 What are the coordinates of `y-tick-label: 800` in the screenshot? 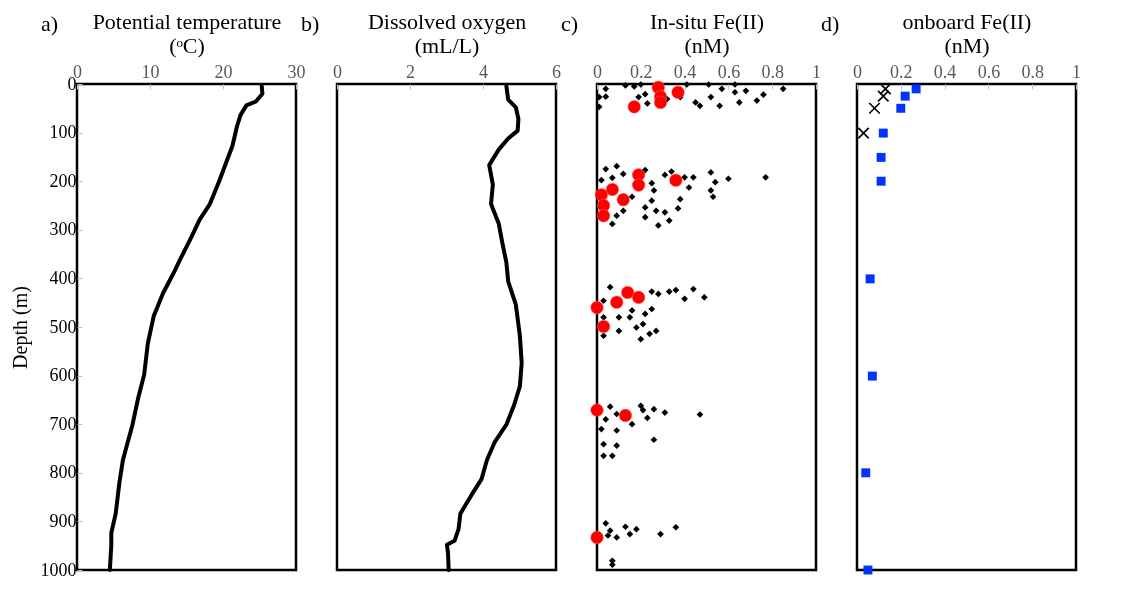 It's located at (63, 472).